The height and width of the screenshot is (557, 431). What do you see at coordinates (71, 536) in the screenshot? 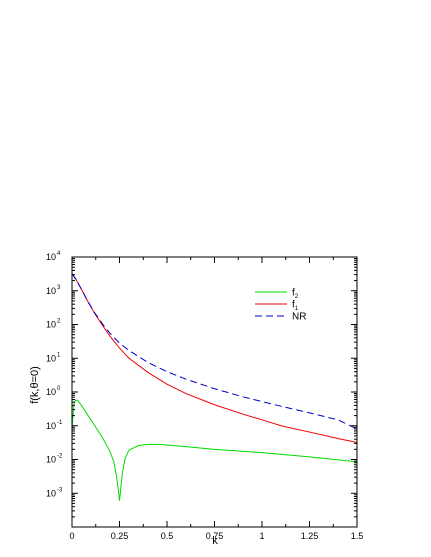
I see `x-tick-label: 0` at bounding box center [71, 536].